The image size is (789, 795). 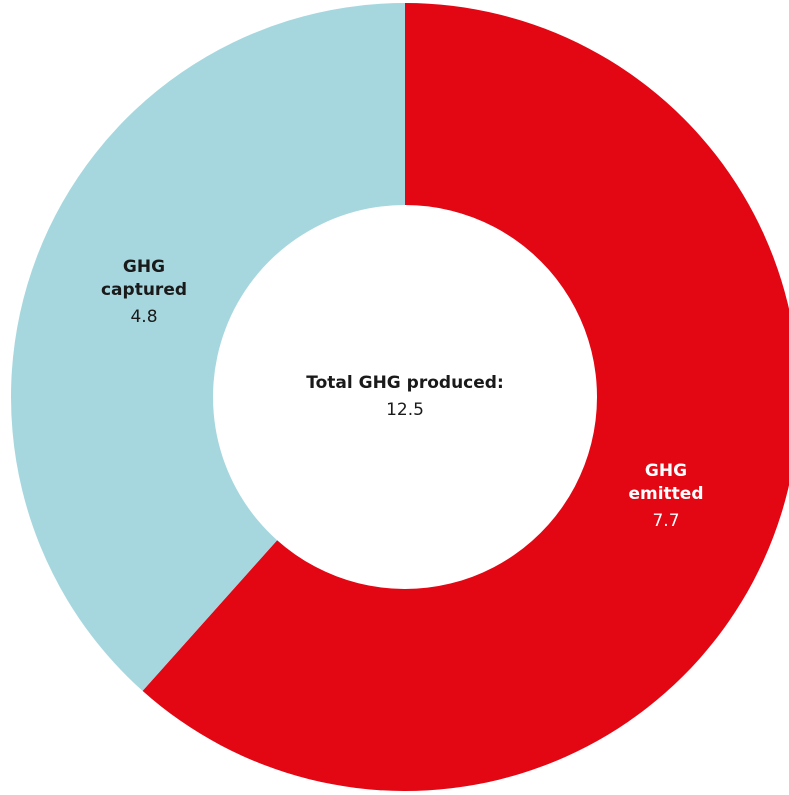 I want to click on slice-value-captured: 4.8, so click(x=144, y=316).